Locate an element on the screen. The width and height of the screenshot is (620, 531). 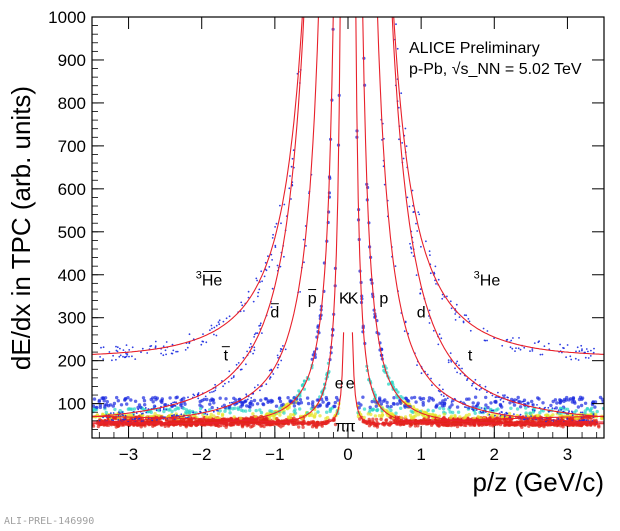
expected-curve-π is located at coordinates (477, 378).